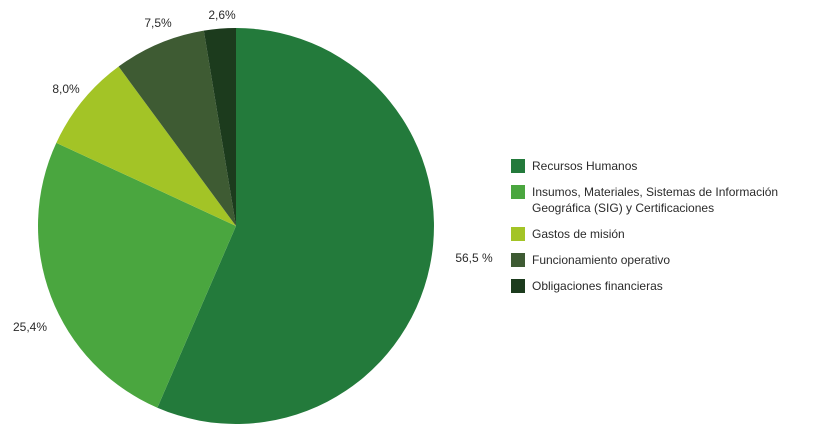 Image resolution: width=837 pixels, height=424 pixels. I want to click on legend-label: Recursos Humanos, so click(585, 166).